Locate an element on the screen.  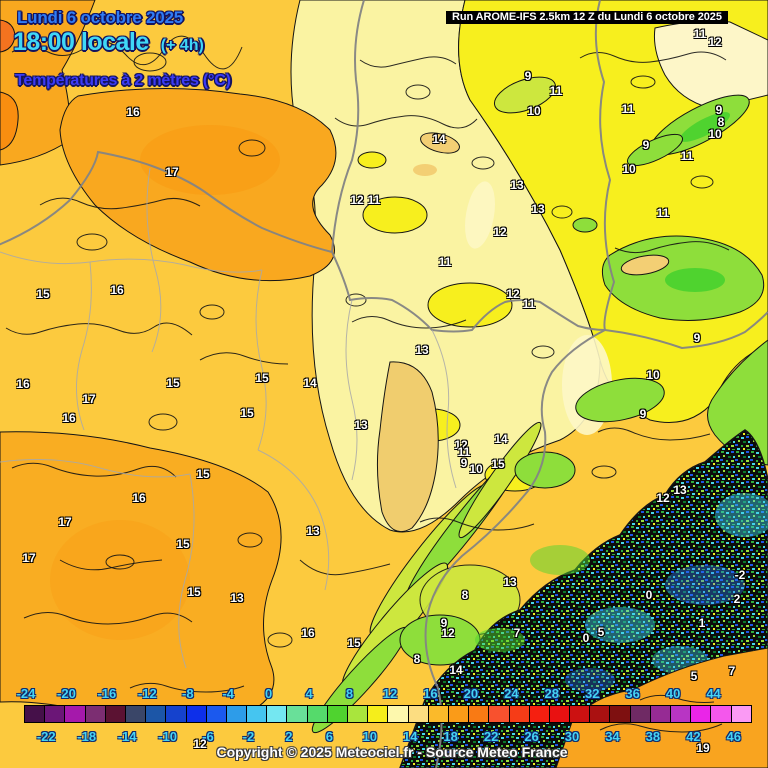
scale-tick-46: 46 is located at coordinates (733, 736).